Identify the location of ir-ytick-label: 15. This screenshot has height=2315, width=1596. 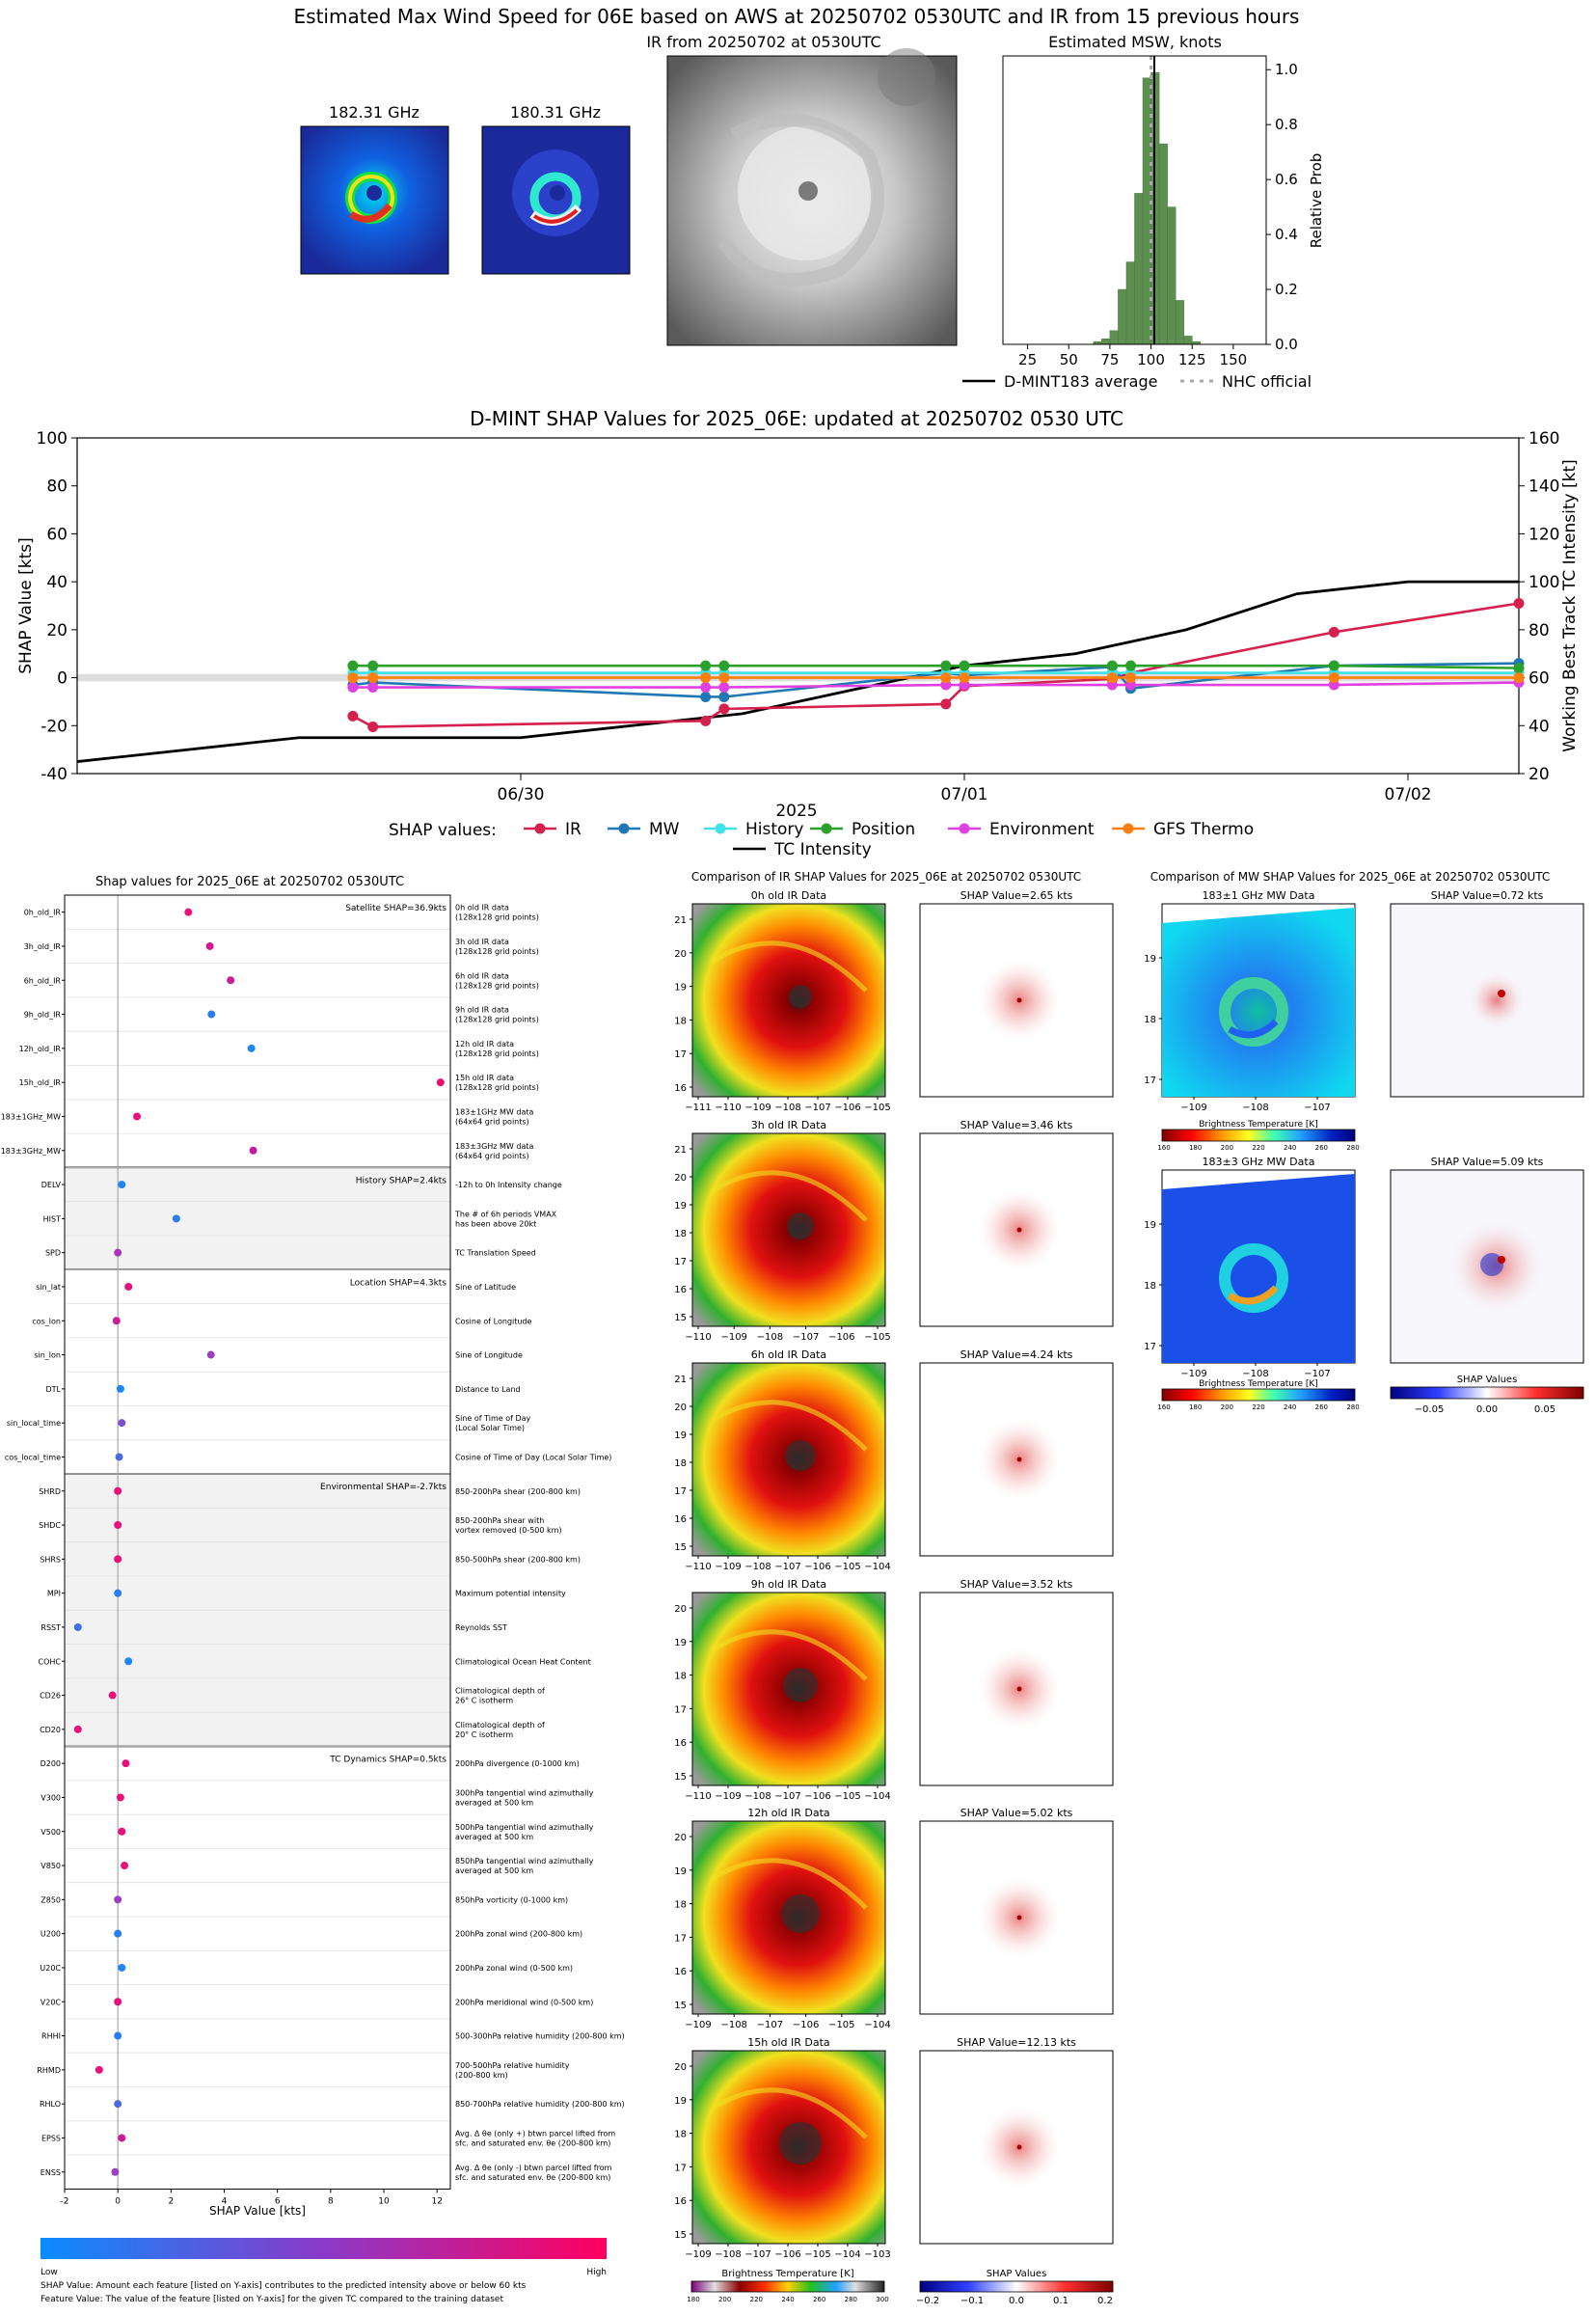
(680, 2235).